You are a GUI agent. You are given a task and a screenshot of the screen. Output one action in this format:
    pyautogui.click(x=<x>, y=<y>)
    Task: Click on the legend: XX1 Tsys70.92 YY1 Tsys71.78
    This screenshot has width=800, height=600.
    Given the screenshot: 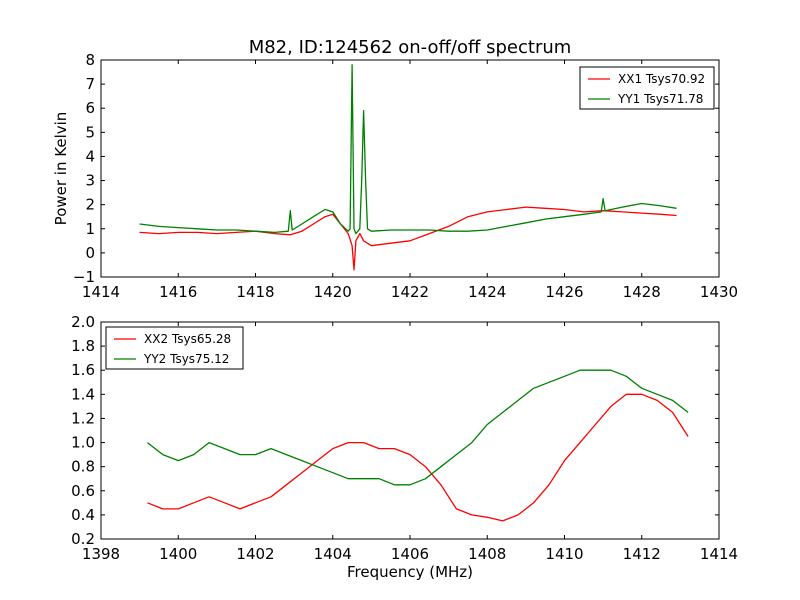 What is the action you would take?
    pyautogui.click(x=647, y=88)
    